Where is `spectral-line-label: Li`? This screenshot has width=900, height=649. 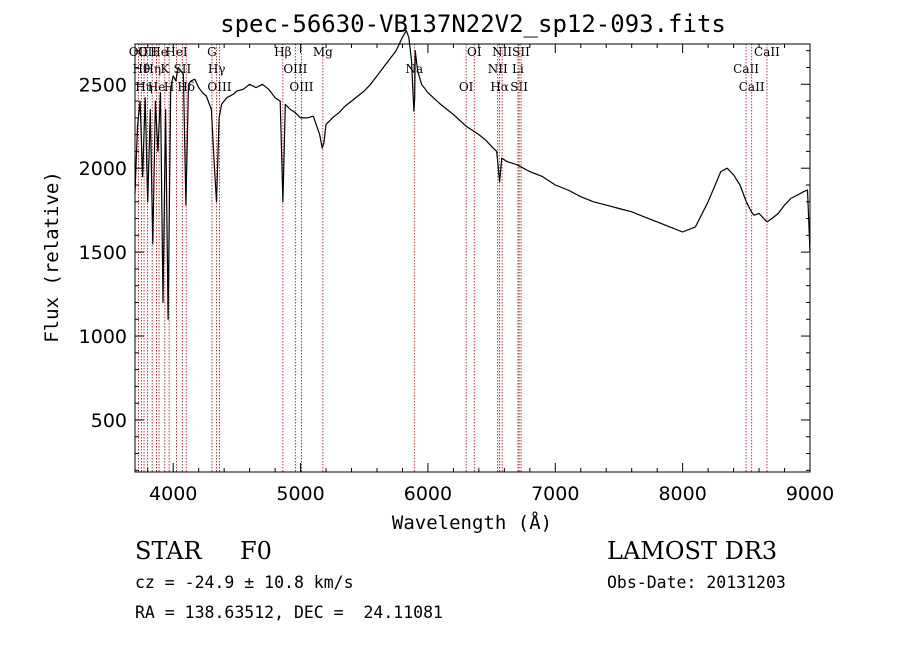
spectral-line-label: Li is located at coordinates (518, 69).